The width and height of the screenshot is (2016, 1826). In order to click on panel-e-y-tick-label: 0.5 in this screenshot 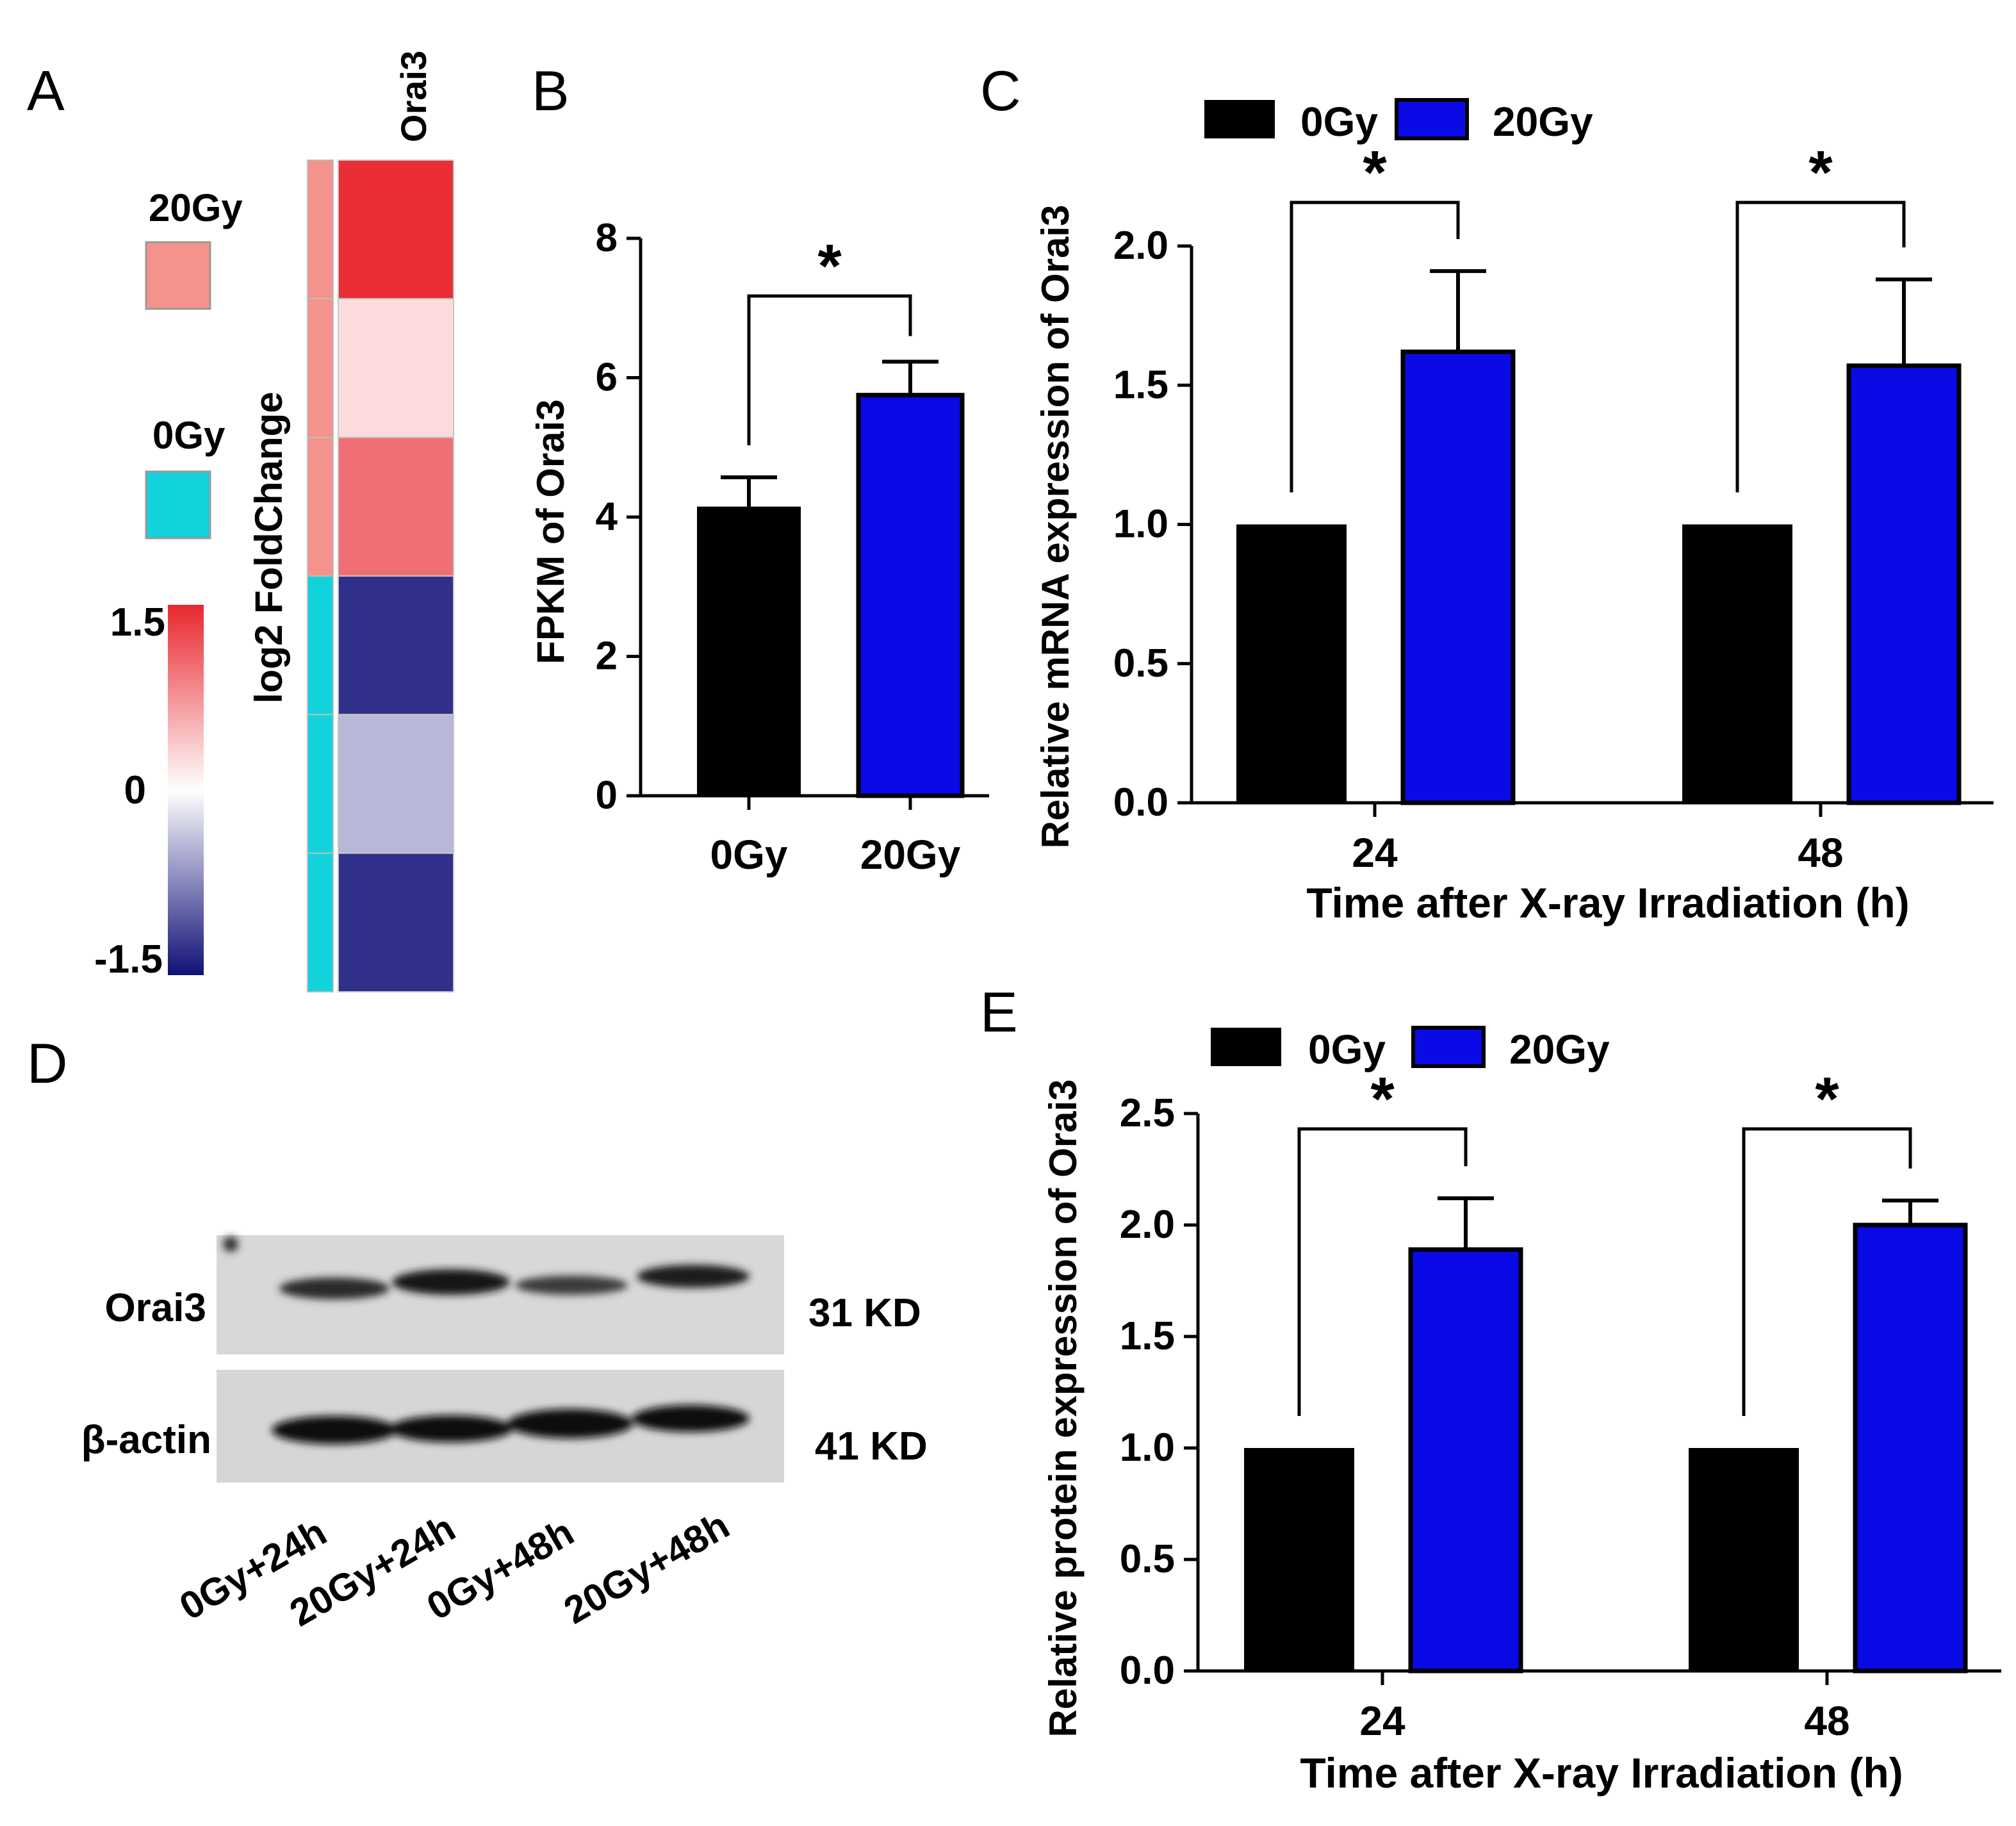, I will do `click(1147, 1559)`.